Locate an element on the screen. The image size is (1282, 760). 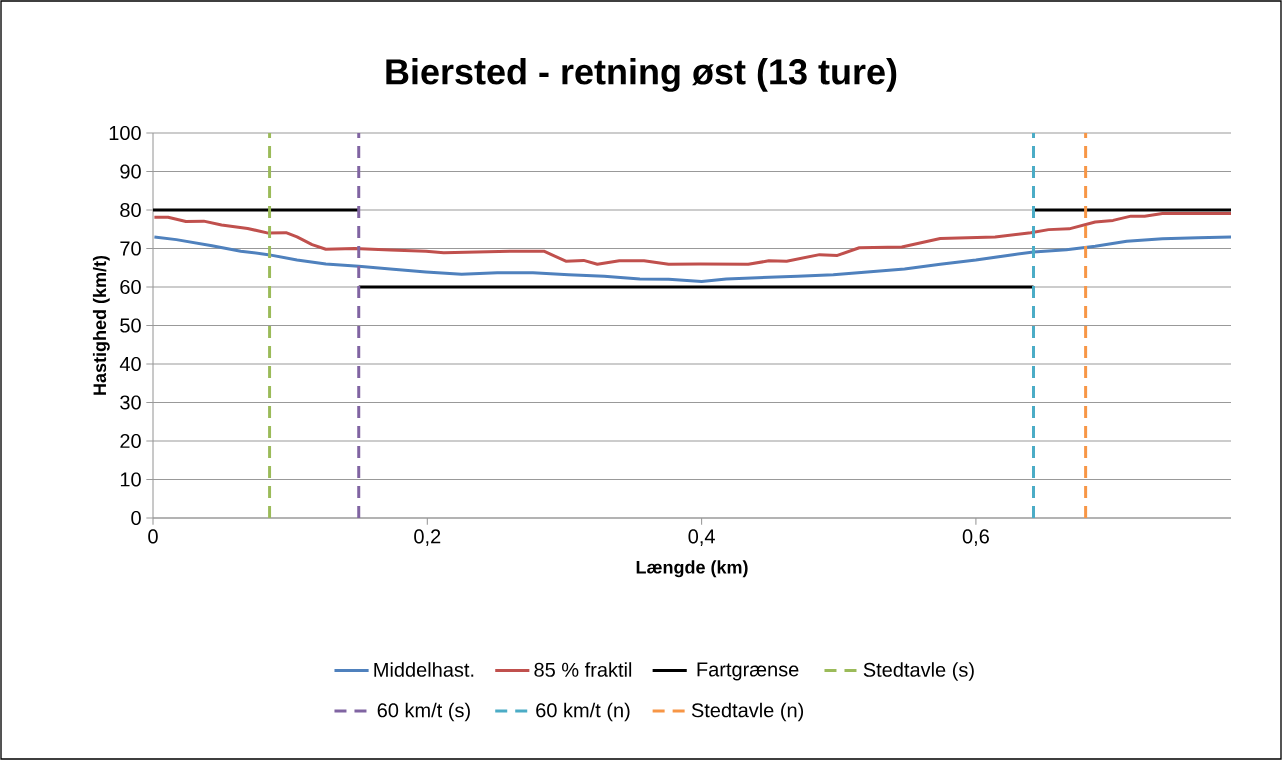
y-axis-title: Hastighed (km/t) is located at coordinates (101, 325).